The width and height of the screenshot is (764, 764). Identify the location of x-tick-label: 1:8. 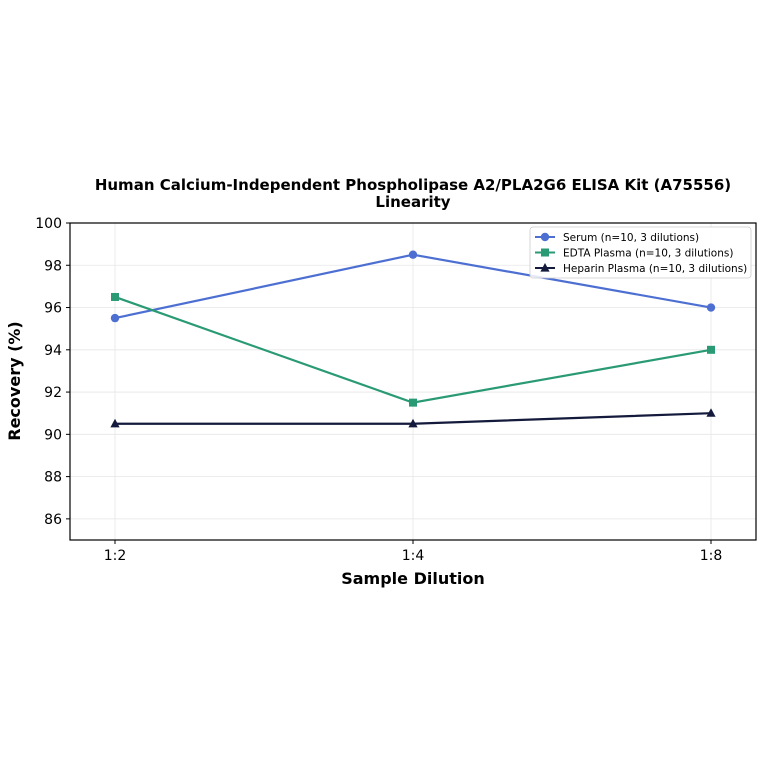
(711, 556).